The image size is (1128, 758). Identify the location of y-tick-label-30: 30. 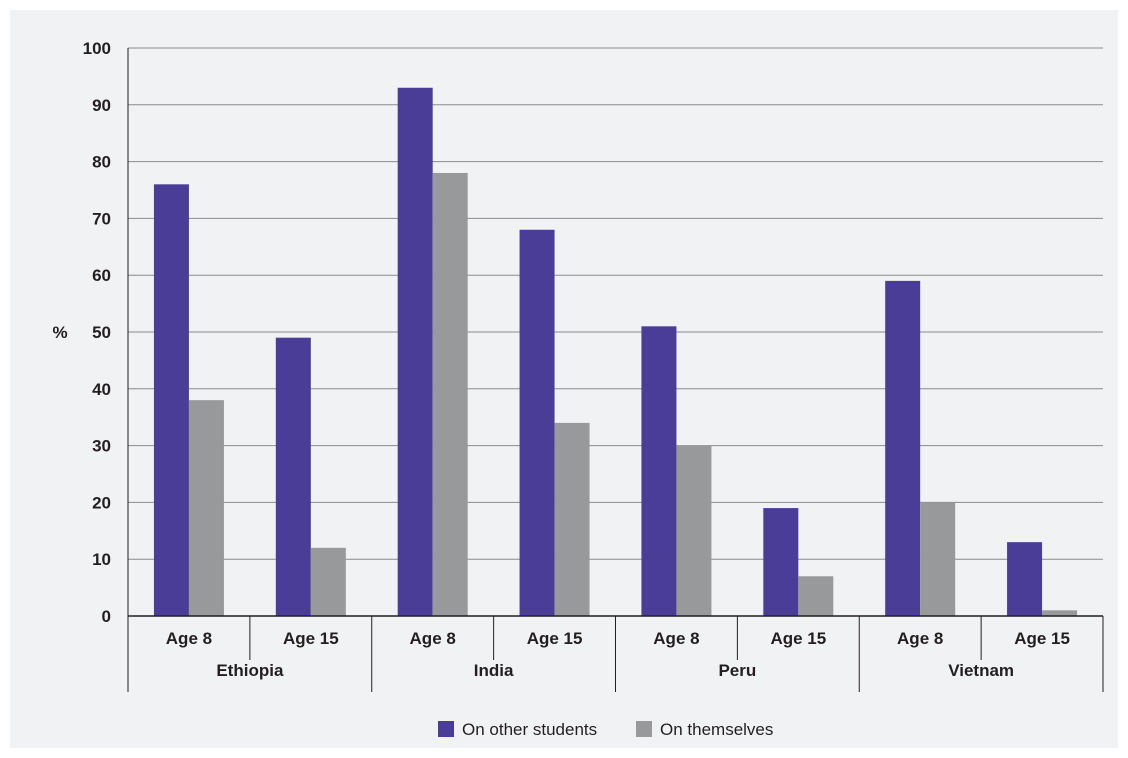
(101, 446).